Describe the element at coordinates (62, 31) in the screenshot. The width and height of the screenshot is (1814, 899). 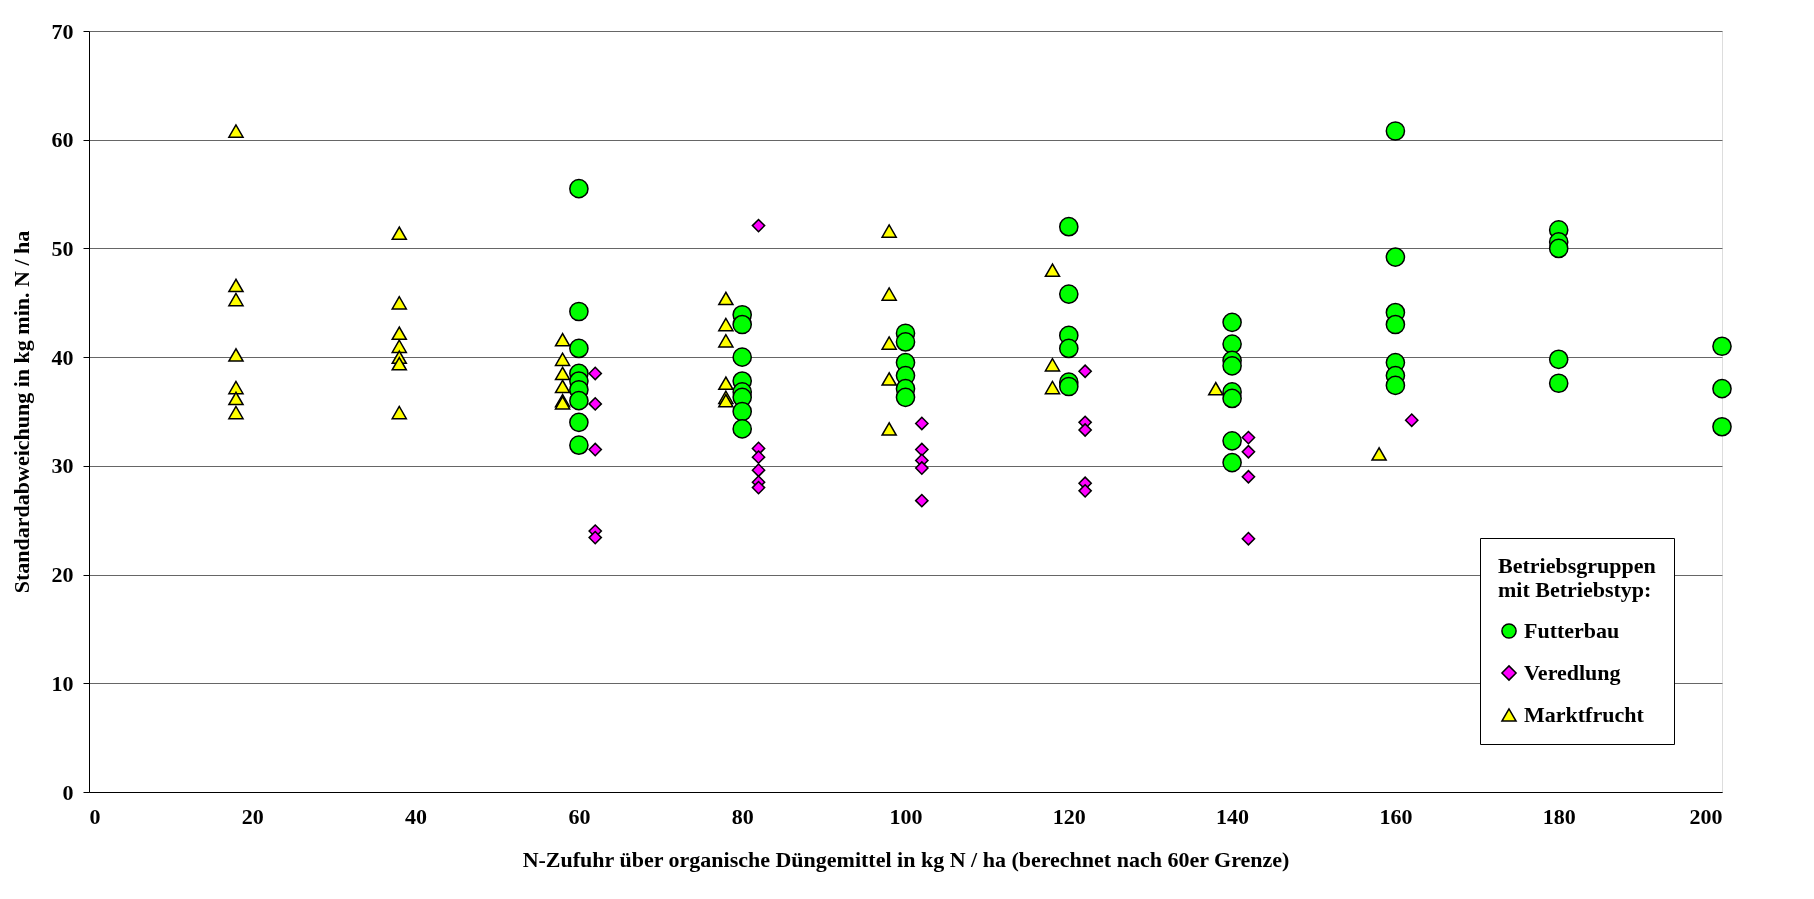
I see `y-tick-label: 70` at that location.